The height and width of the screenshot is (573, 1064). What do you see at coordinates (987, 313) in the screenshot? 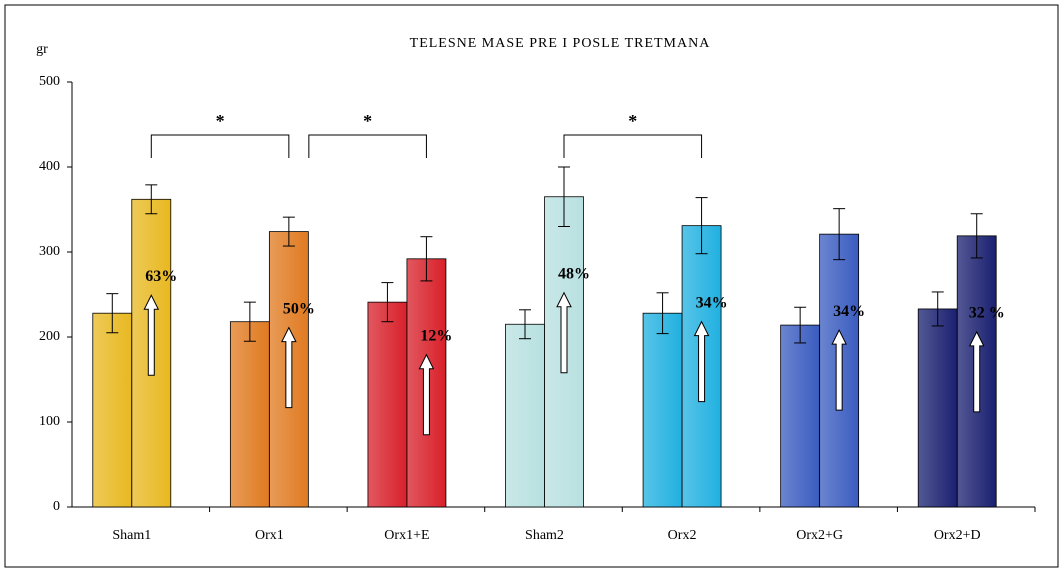
I see `percent-label: 32 %` at bounding box center [987, 313].